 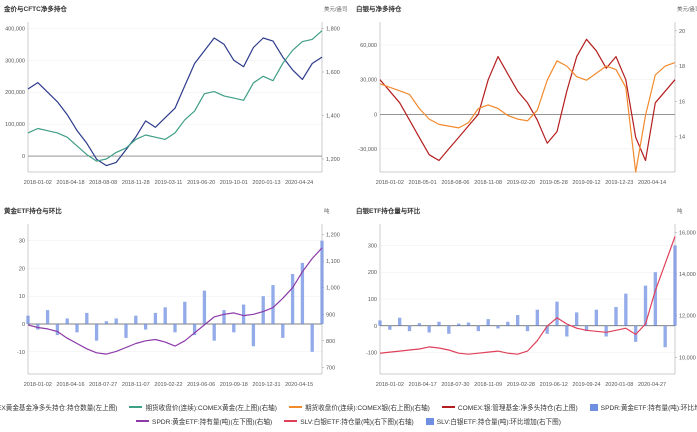 I want to click on left-tick-label: 200, so click(x=372, y=273).